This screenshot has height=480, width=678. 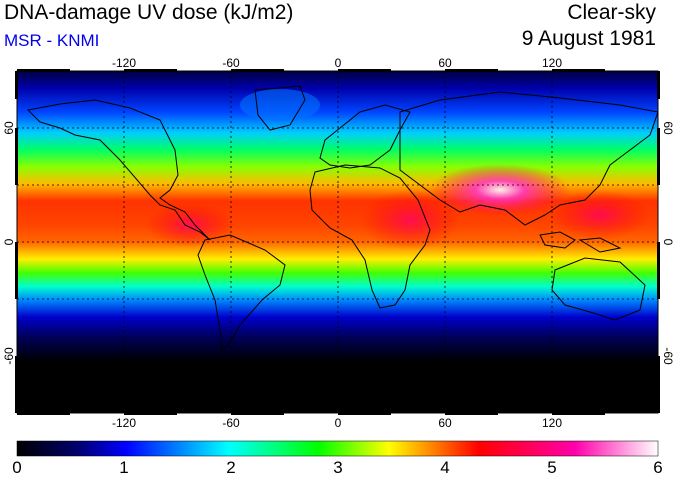 I want to click on asia-coast, so click(x=528, y=158).